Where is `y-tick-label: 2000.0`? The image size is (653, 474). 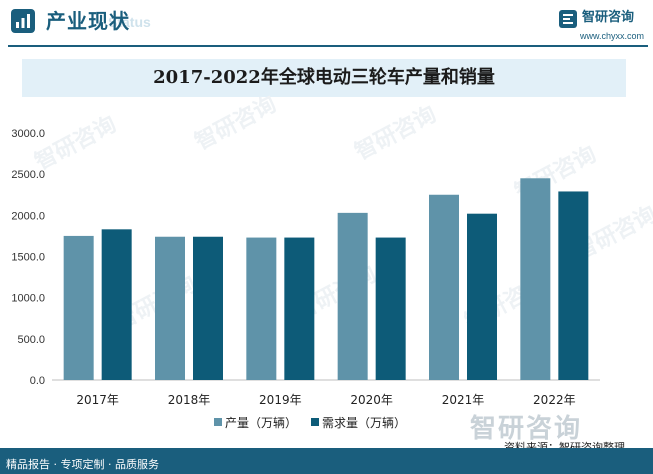 y-tick-label: 2000.0 is located at coordinates (28, 216).